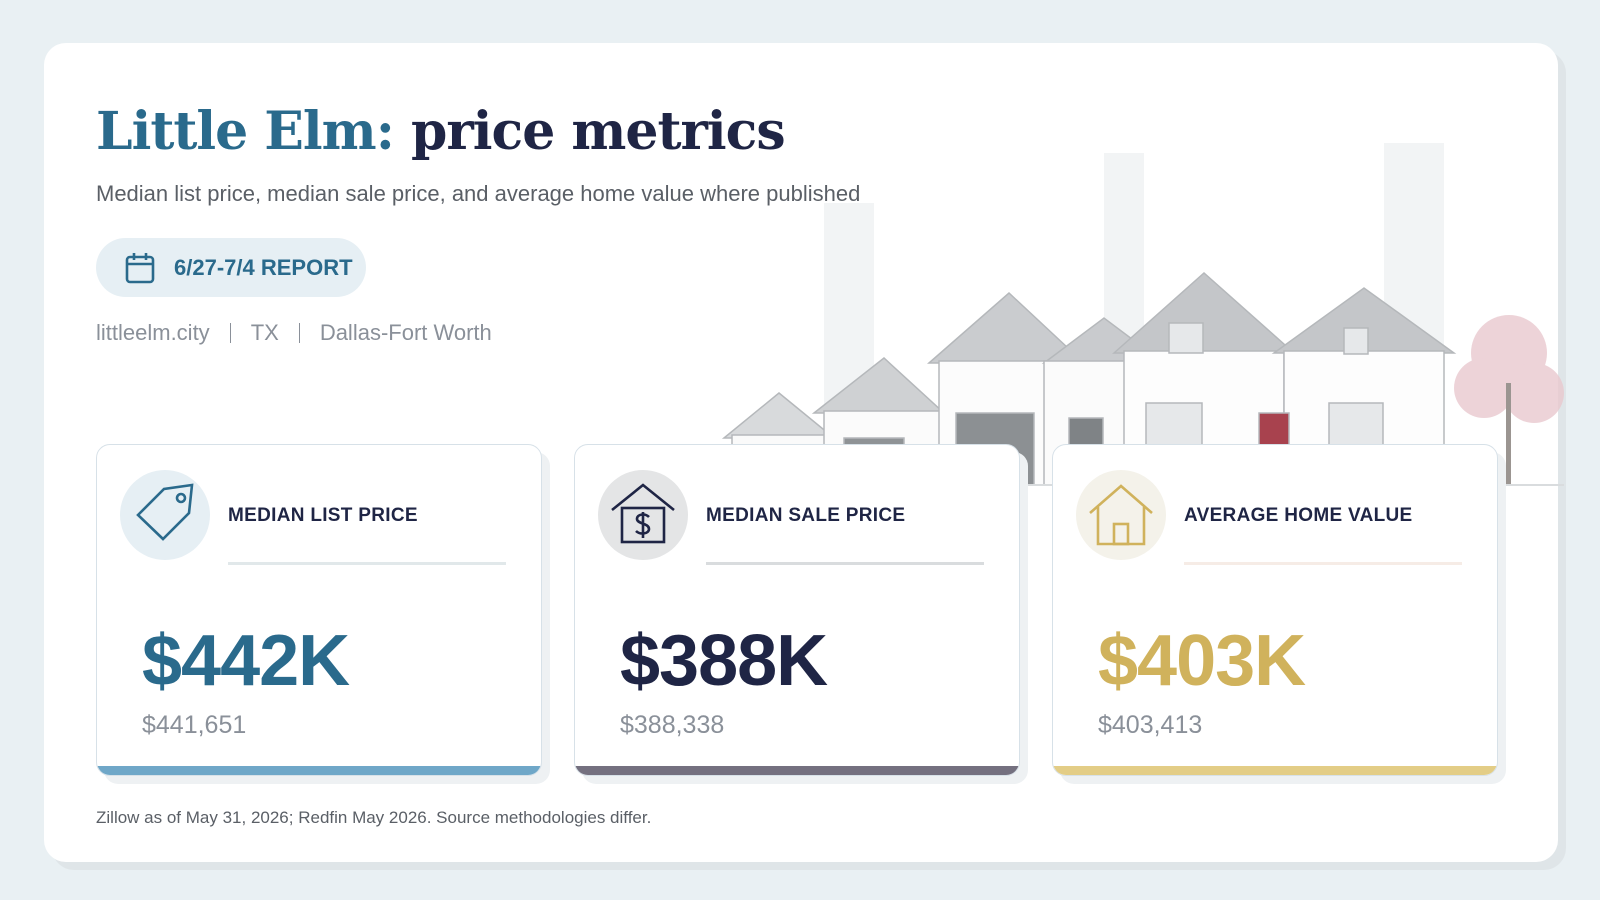 The image size is (1600, 900). What do you see at coordinates (1150, 725) in the screenshot?
I see `card-exact: $403,413` at bounding box center [1150, 725].